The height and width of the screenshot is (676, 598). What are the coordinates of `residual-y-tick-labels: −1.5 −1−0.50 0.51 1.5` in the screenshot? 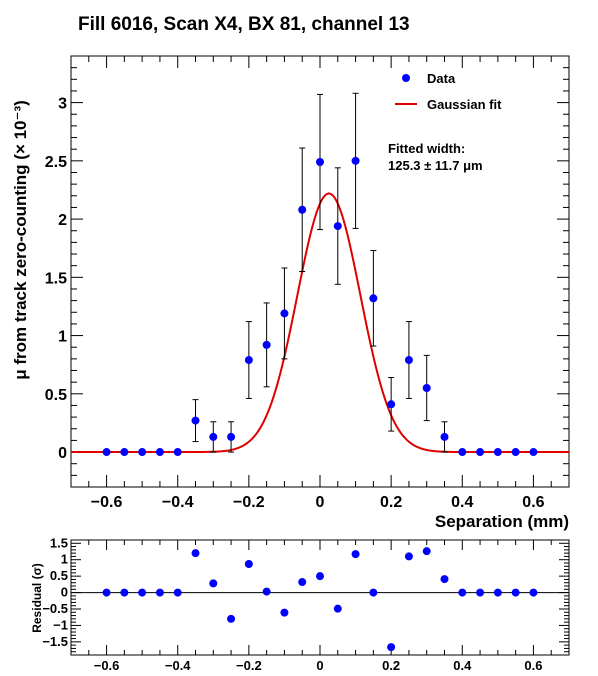 It's located at (55, 592).